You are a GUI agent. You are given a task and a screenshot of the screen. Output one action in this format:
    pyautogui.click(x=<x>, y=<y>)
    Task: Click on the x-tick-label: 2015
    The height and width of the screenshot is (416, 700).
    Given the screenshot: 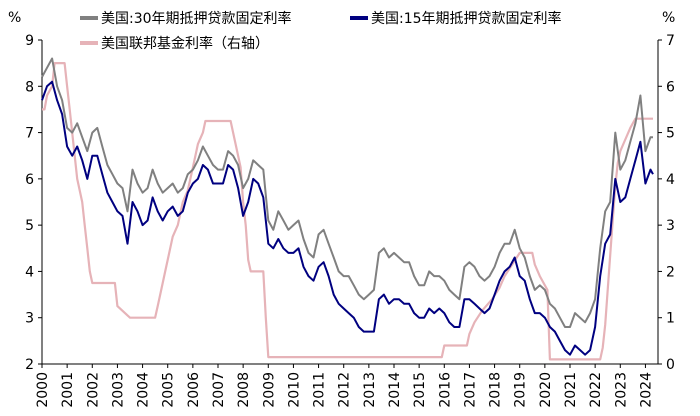 What is the action you would take?
    pyautogui.click(x=420, y=390)
    